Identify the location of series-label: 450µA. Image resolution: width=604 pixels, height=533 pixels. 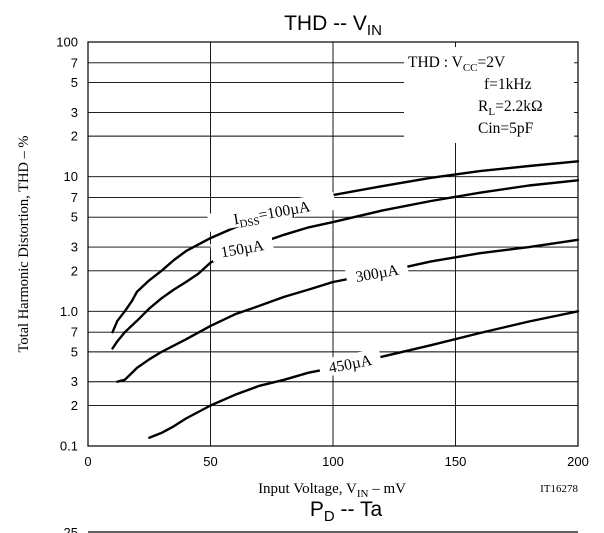
(350, 364).